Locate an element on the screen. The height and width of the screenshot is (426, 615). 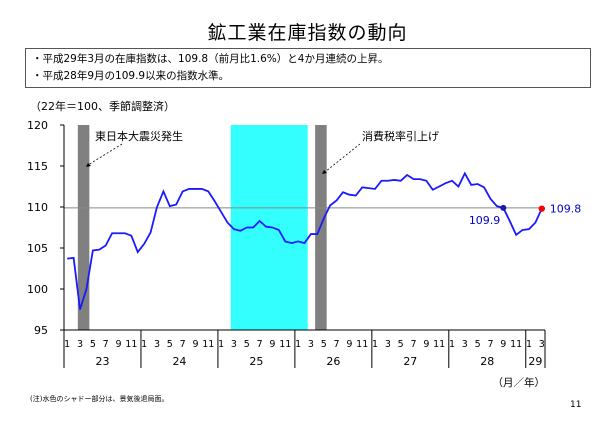
y-tick-label: 105 is located at coordinates (37, 248).